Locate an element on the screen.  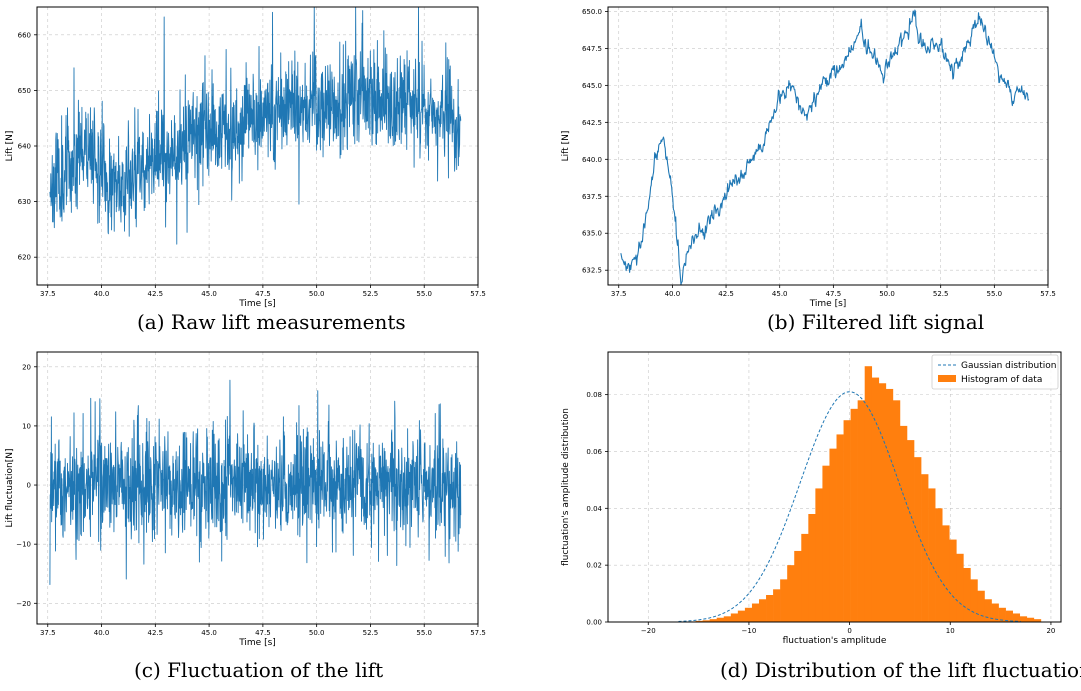
x-tick-label: 55.0 is located at coordinates (424, 633).